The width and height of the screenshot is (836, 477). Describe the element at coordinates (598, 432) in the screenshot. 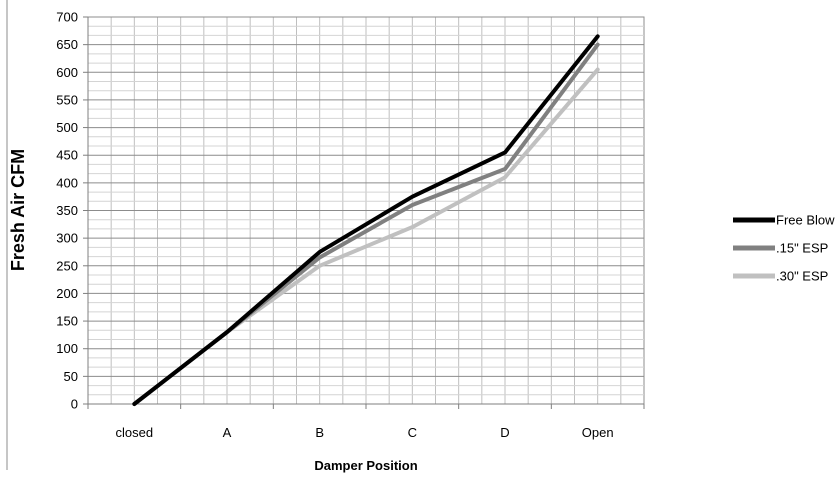

I see `x-tick-label: Open` at that location.